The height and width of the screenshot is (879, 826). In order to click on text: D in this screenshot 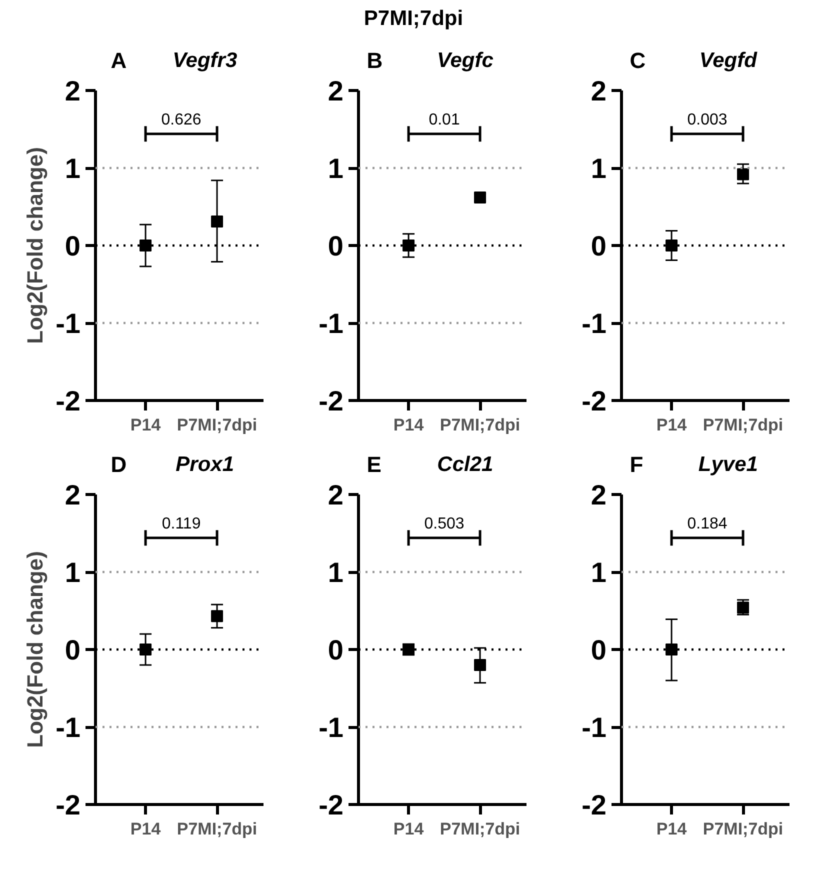, I will do `click(118, 464)`.